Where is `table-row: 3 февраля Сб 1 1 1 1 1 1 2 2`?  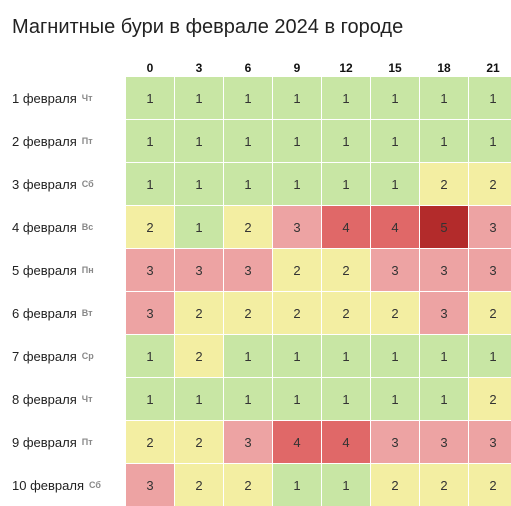
table-row: 3 февраля Сб 1 1 1 1 1 1 2 2 is located at coordinates (255, 184).